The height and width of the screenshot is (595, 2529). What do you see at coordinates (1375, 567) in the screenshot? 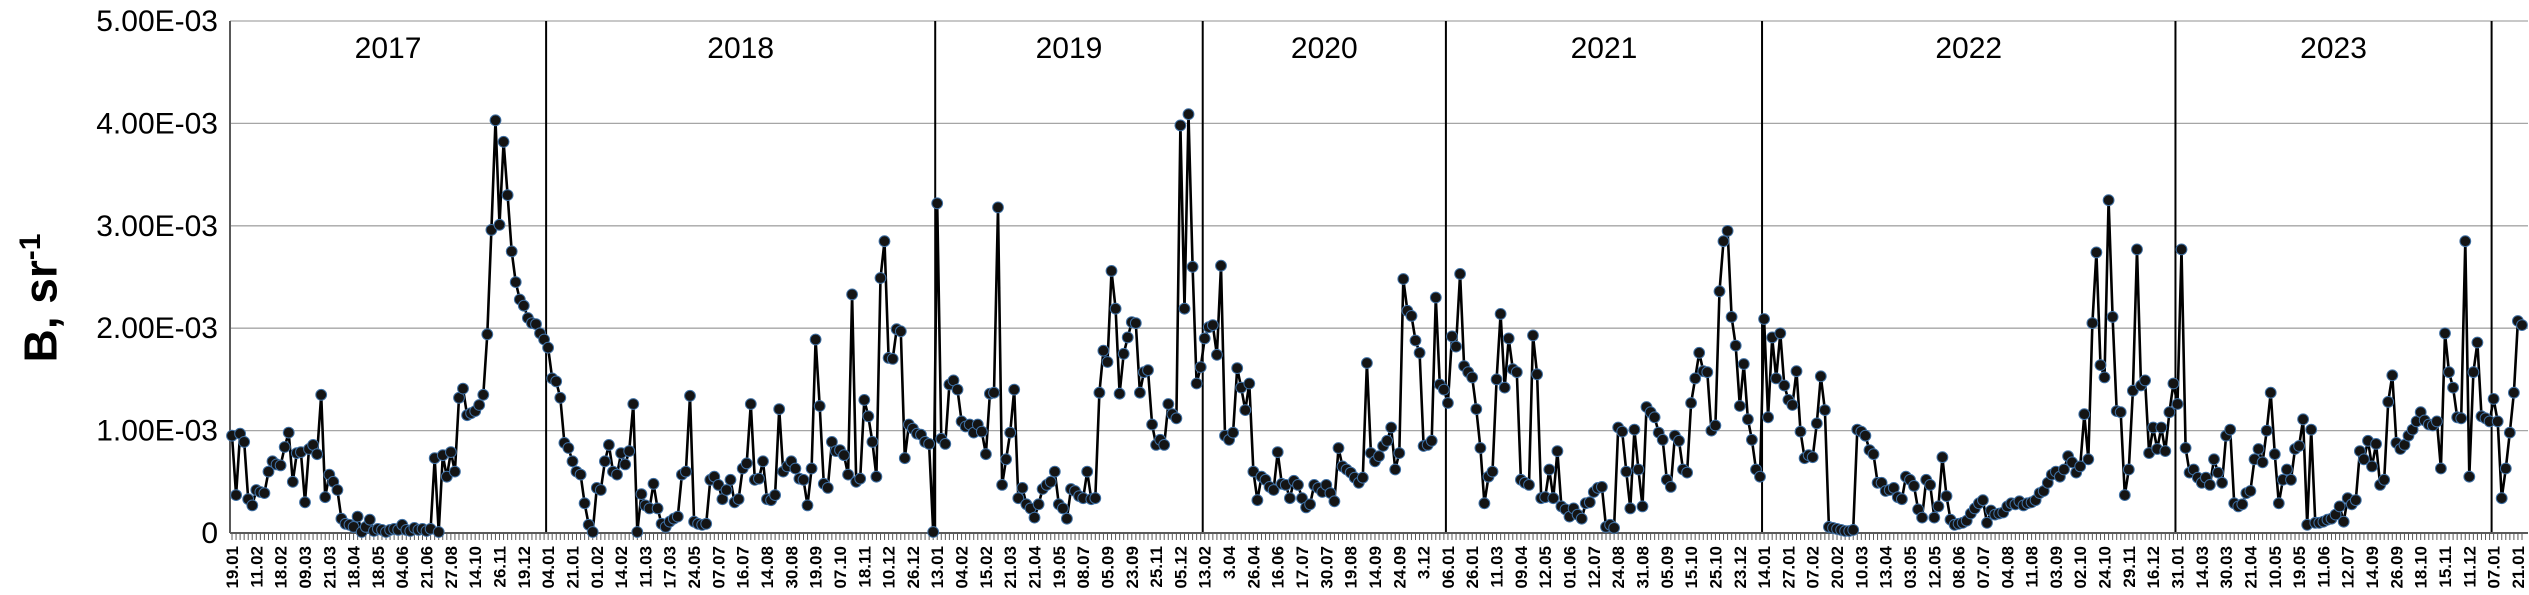
I see `x-tick-label: 14.09` at bounding box center [1375, 567].